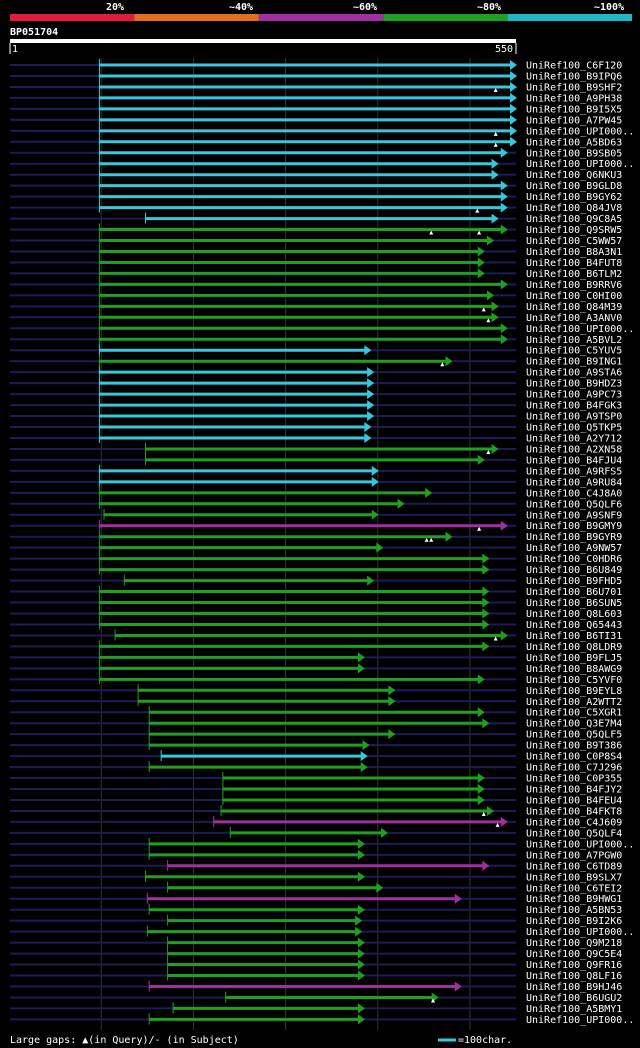 This screenshot has width=640, height=1048. What do you see at coordinates (574, 921) in the screenshot?
I see `hit-label: UniRef100_B9I2K6` at bounding box center [574, 921].